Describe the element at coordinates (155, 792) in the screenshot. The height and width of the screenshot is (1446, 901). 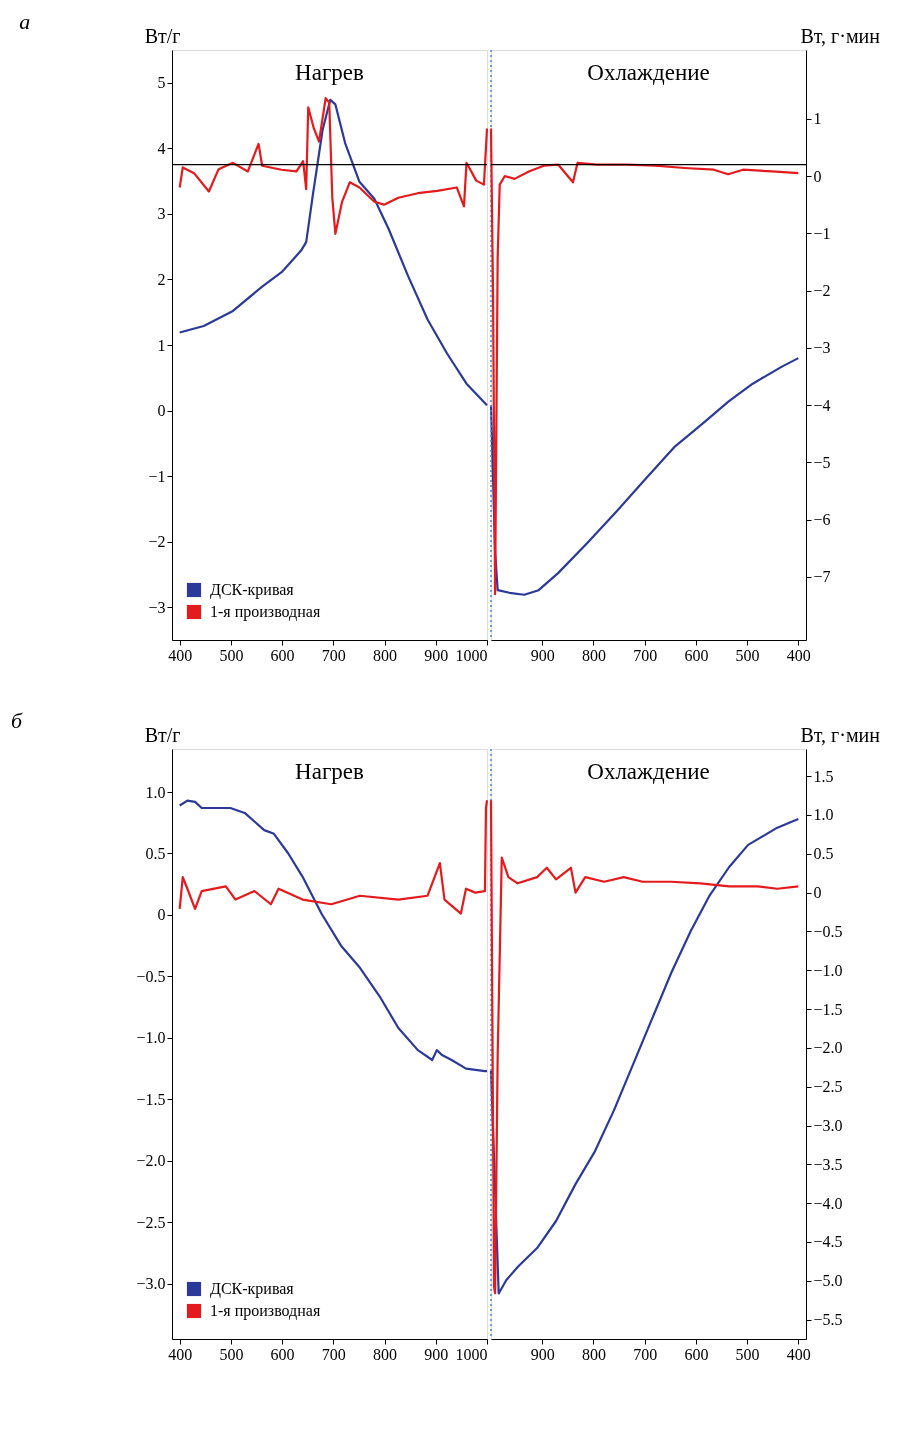
I see `y-tick-label: 1.0` at that location.